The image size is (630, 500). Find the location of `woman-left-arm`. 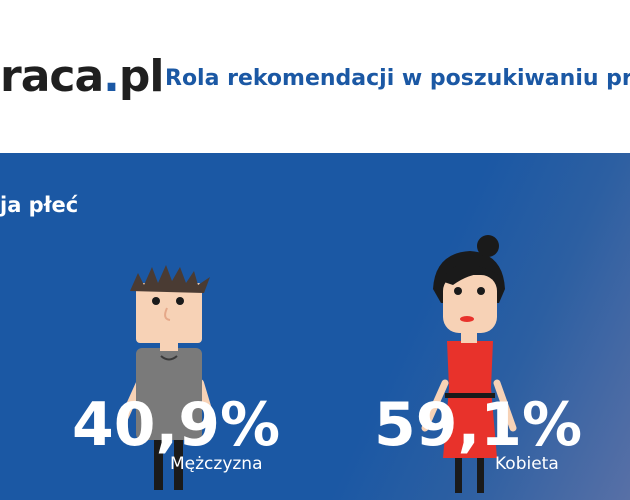

woman-left-arm is located at coordinates (435, 405).